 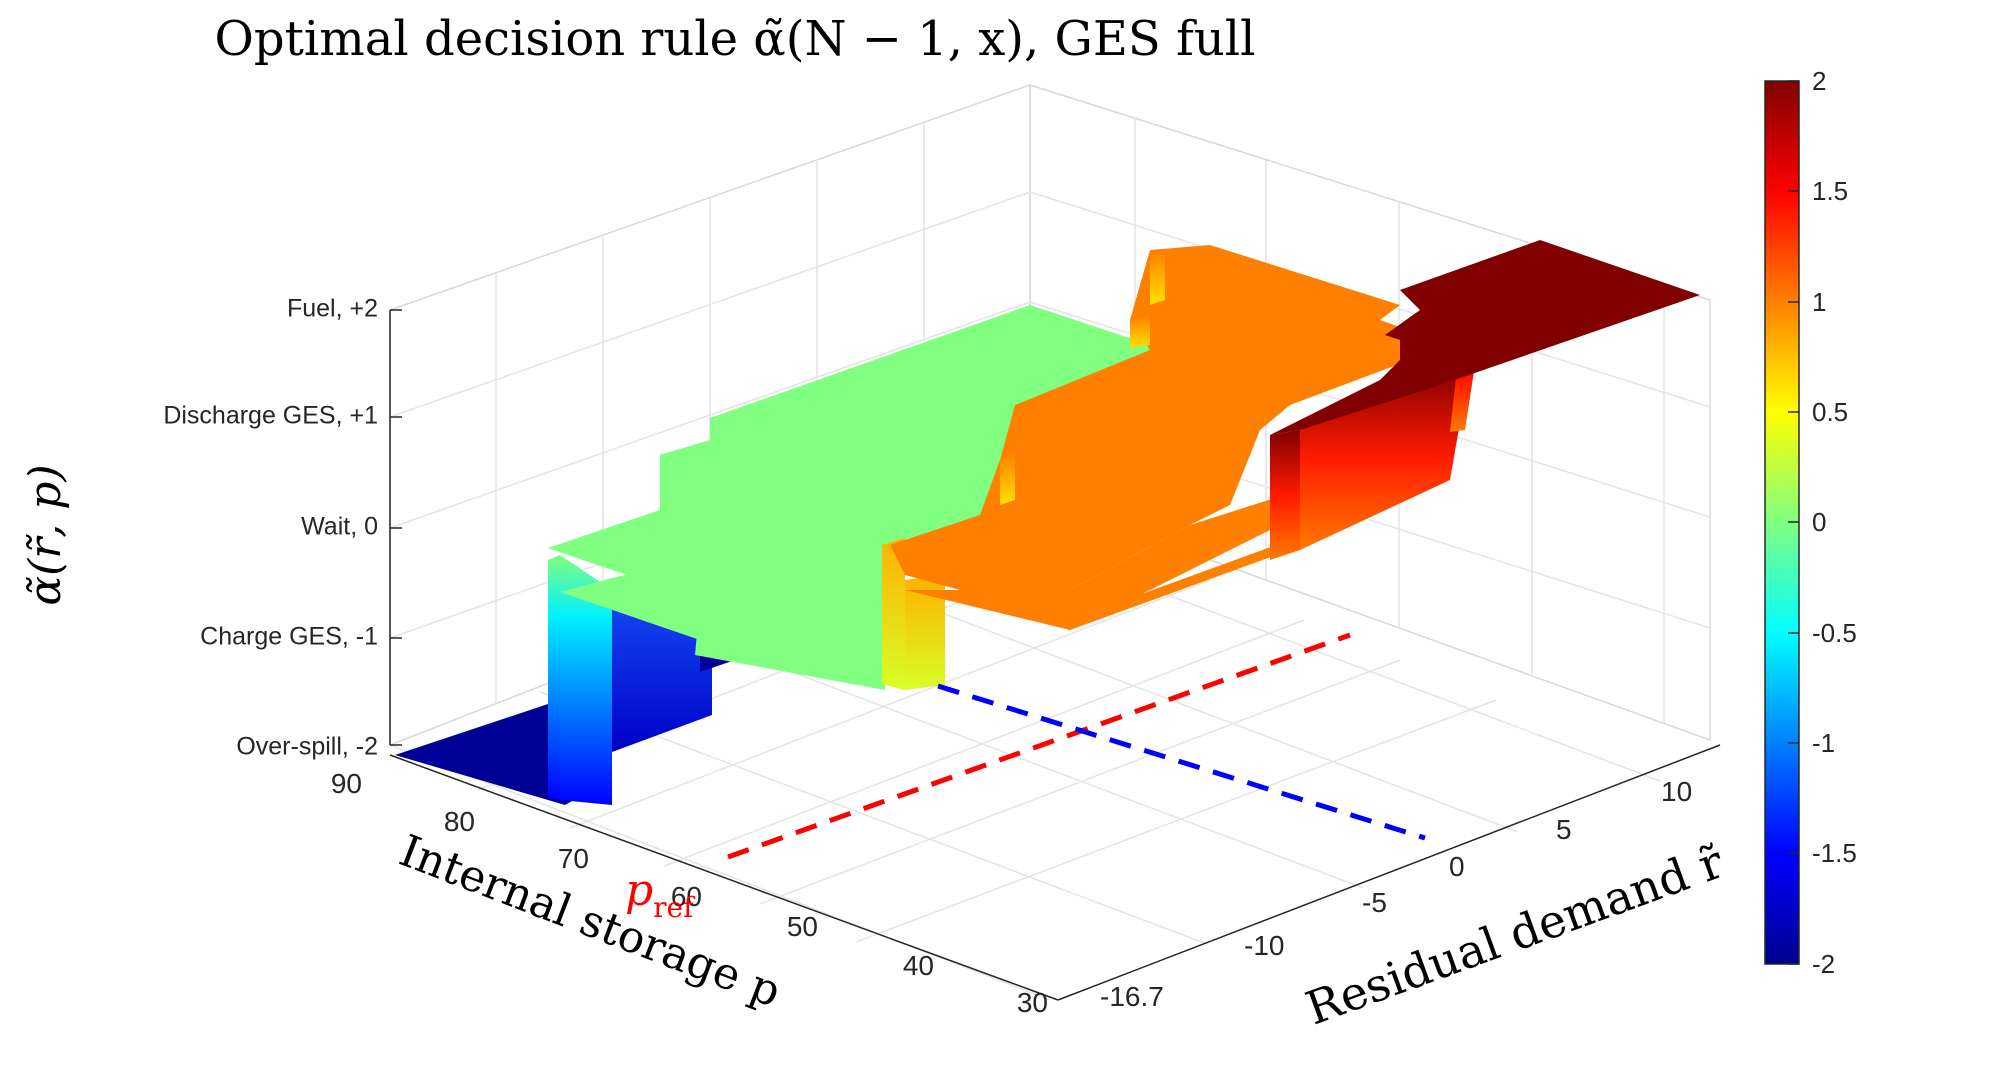 I want to click on p-ref-line, so click(x=1039, y=746).